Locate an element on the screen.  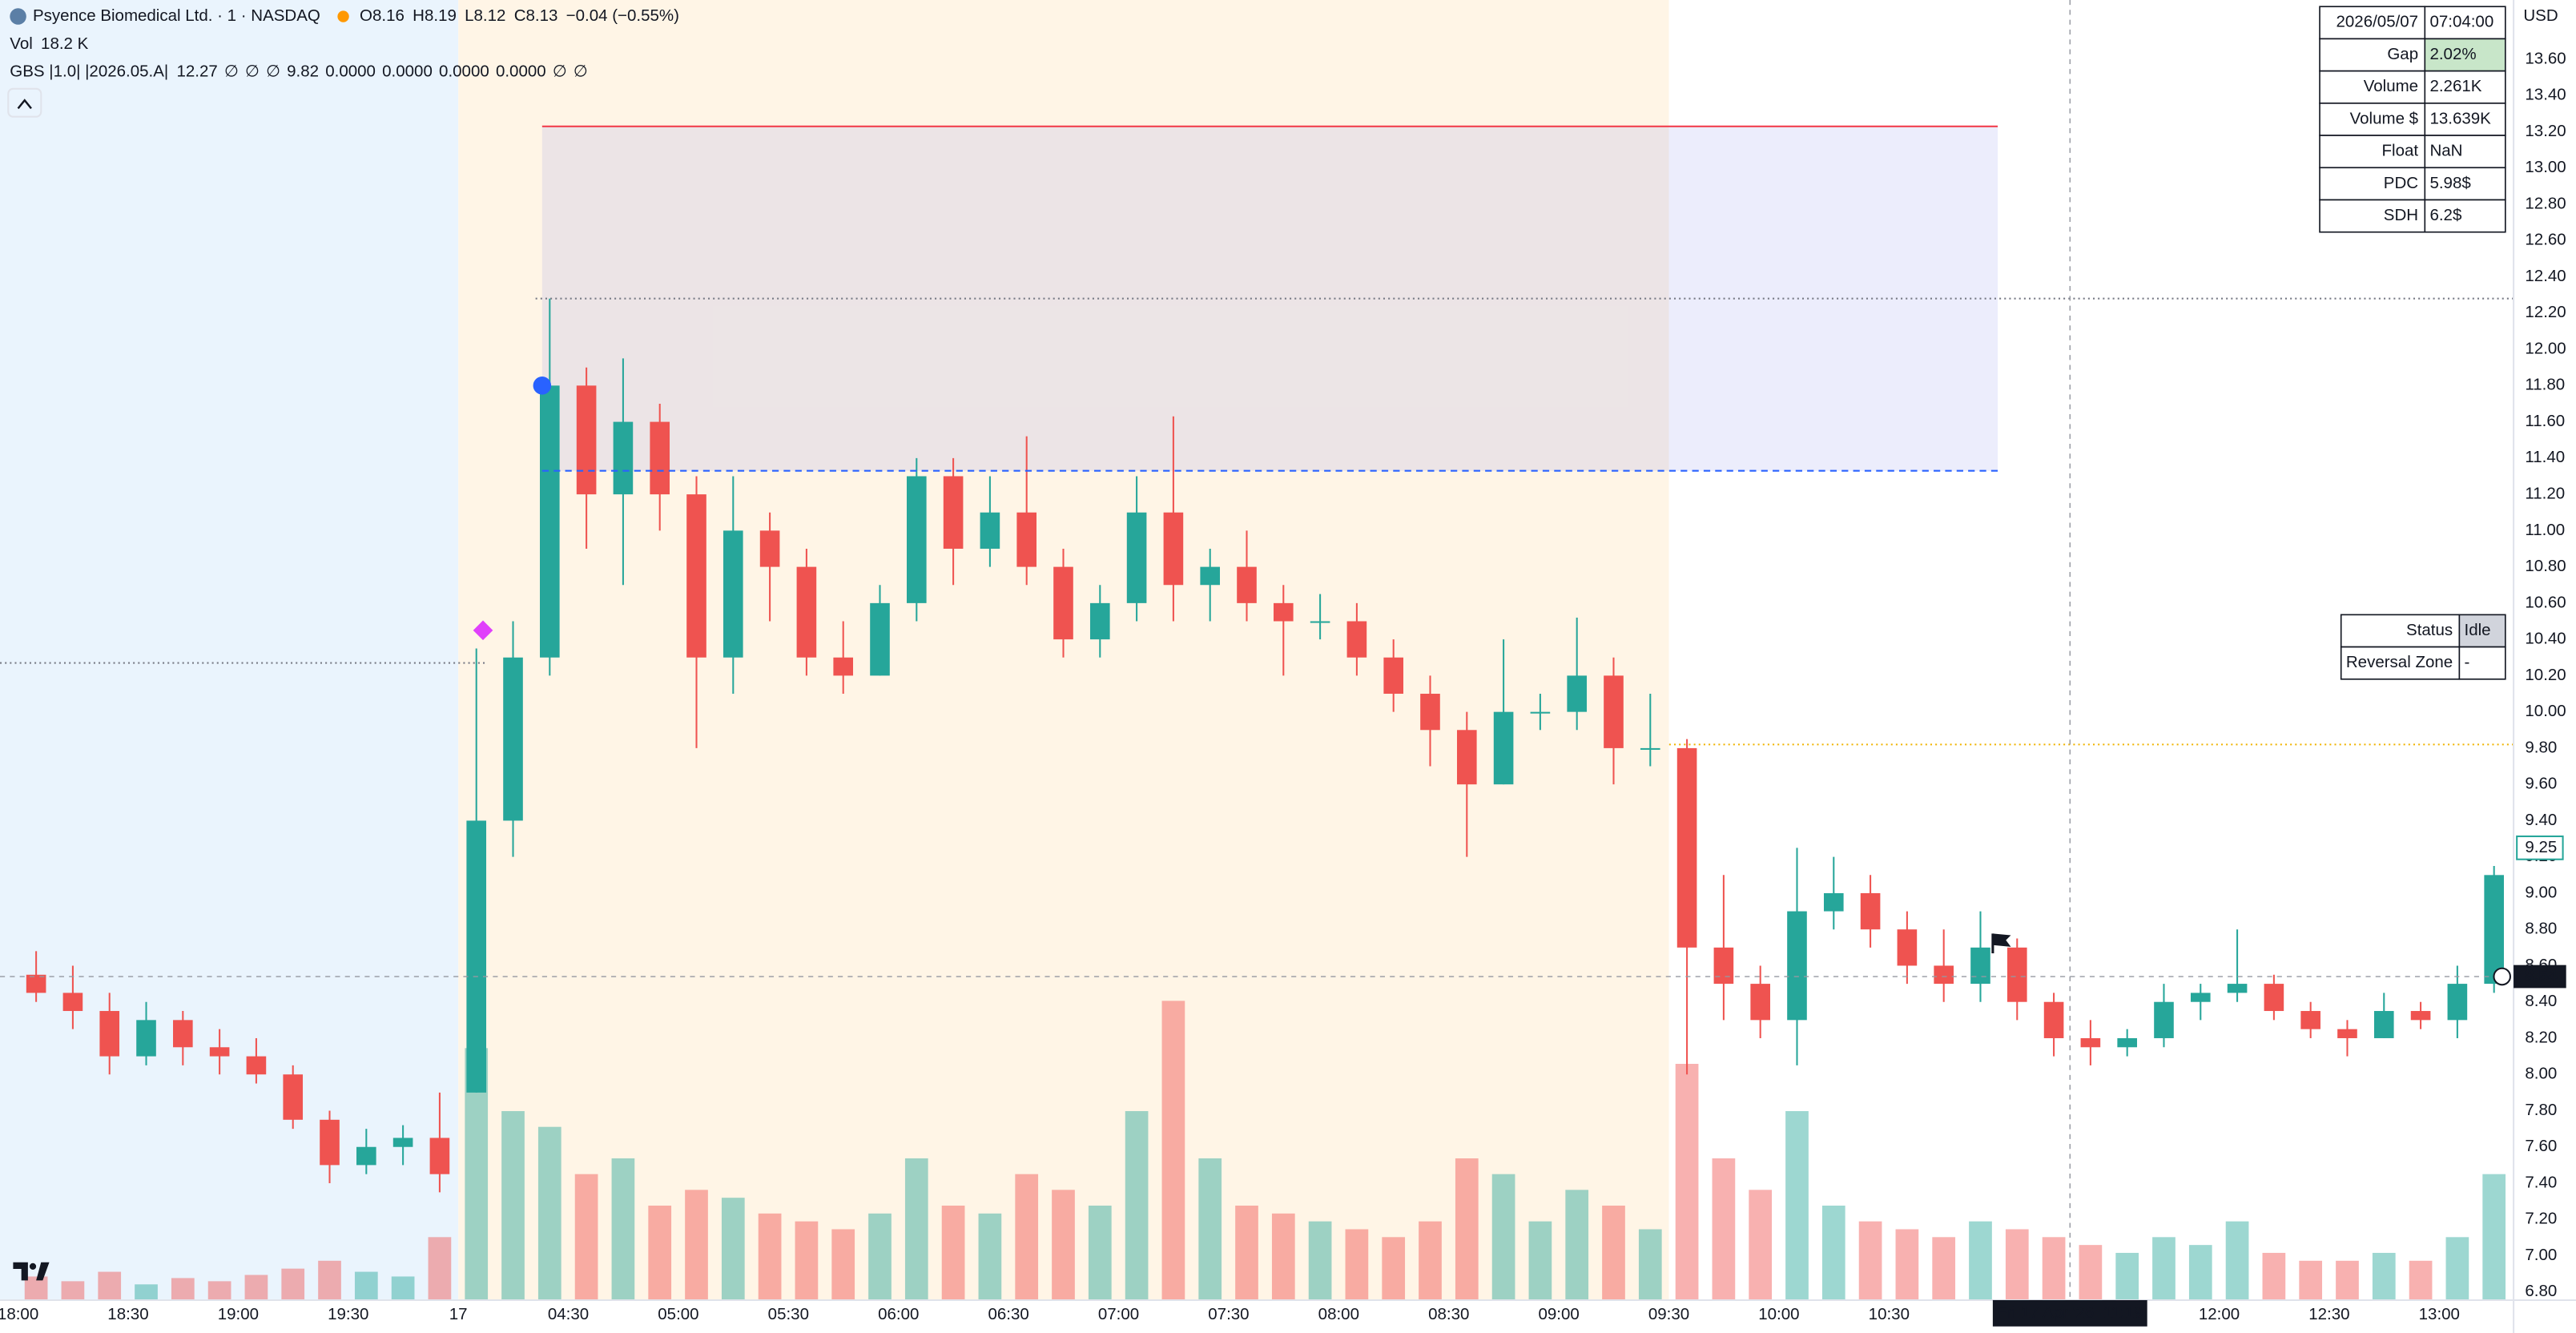
y-tick-label: 12.20 is located at coordinates (2545, 312).